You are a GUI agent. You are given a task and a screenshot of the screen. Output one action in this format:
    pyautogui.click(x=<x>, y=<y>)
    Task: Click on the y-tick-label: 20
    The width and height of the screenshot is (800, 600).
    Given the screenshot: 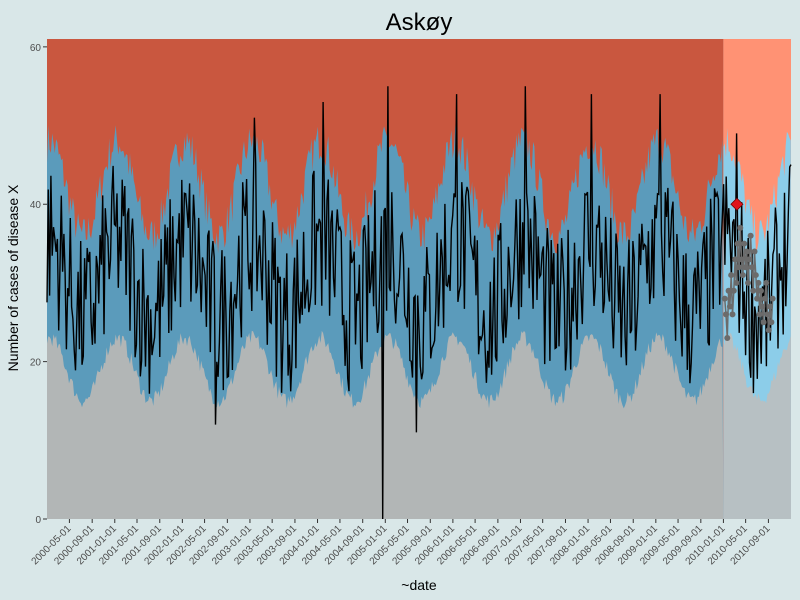 What is the action you would take?
    pyautogui.click(x=36, y=363)
    